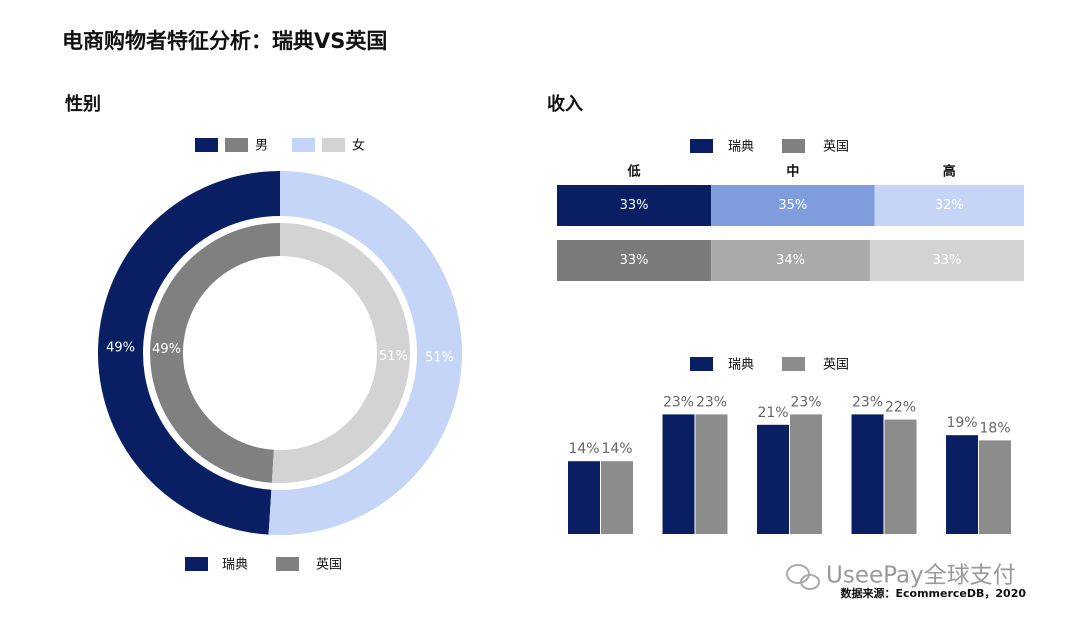  Describe the element at coordinates (224, 41) in the screenshot. I see `page-title: 电商购物者特征分析：瑞典VS英国` at that location.